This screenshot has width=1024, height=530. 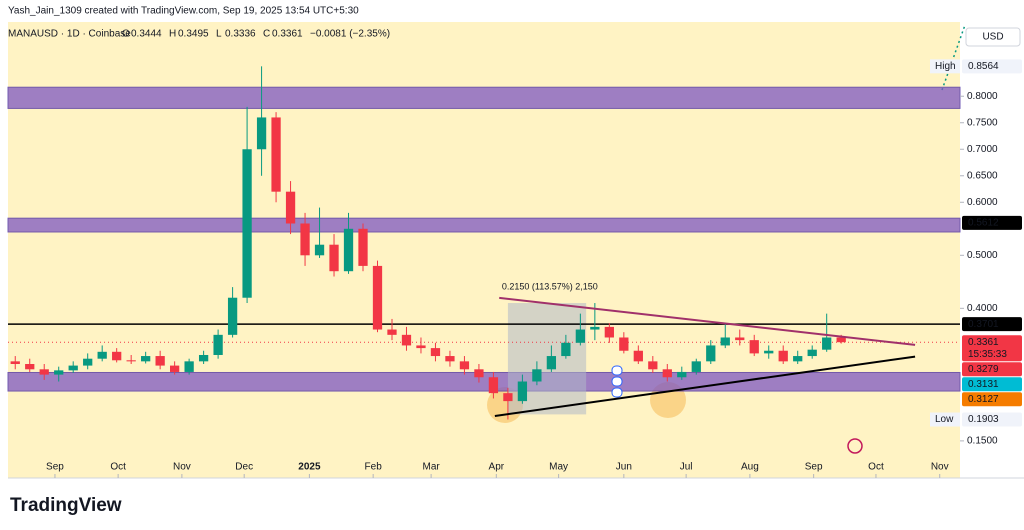 What do you see at coordinates (497, 467) in the screenshot?
I see `x-tick-label: Apr` at bounding box center [497, 467].